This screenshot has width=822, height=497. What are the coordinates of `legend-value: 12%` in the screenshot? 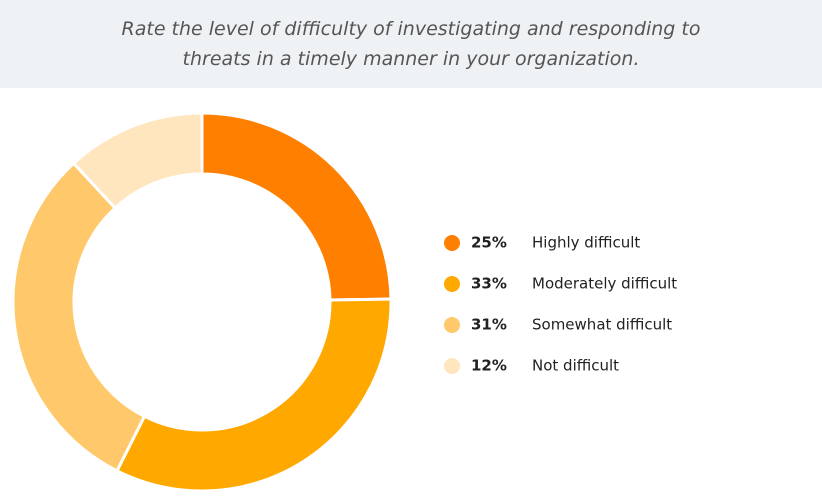 It's located at (489, 366).